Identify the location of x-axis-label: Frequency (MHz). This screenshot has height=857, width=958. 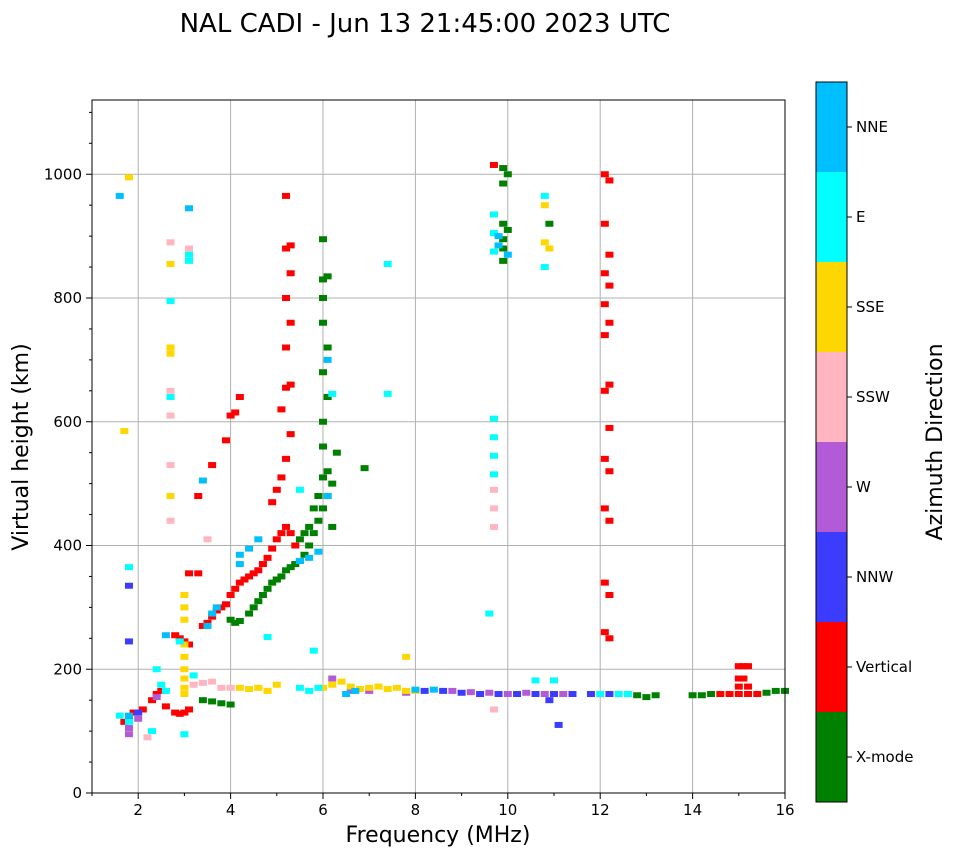
(438, 835).